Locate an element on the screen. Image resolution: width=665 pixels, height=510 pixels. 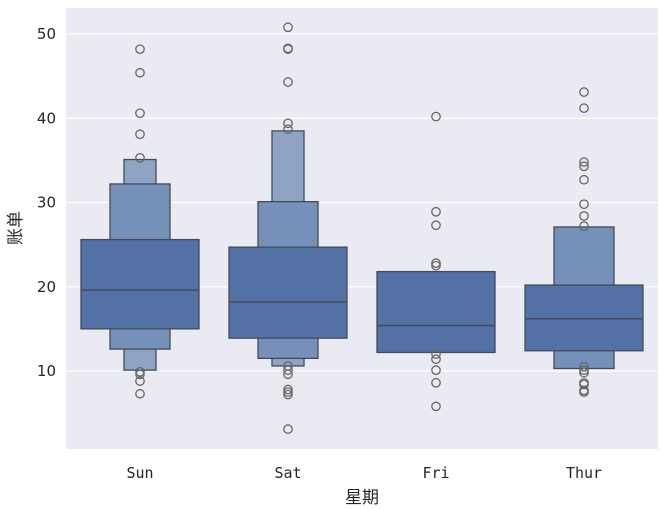
y-tick-label: 20 is located at coordinates (46, 287).